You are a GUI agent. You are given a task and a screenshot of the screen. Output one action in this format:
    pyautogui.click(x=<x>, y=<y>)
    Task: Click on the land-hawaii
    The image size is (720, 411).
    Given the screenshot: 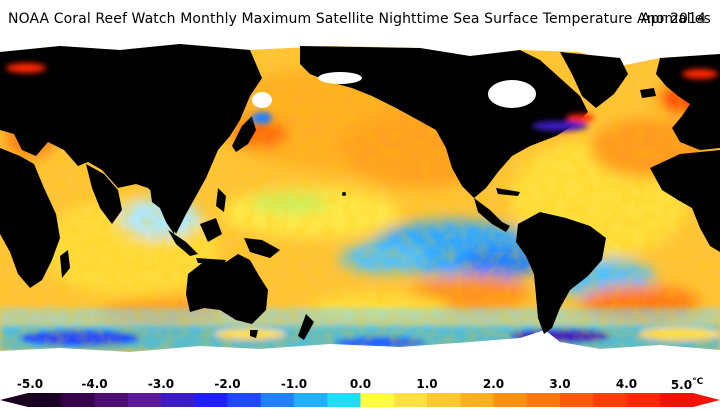 What is the action you would take?
    pyautogui.click(x=344, y=194)
    